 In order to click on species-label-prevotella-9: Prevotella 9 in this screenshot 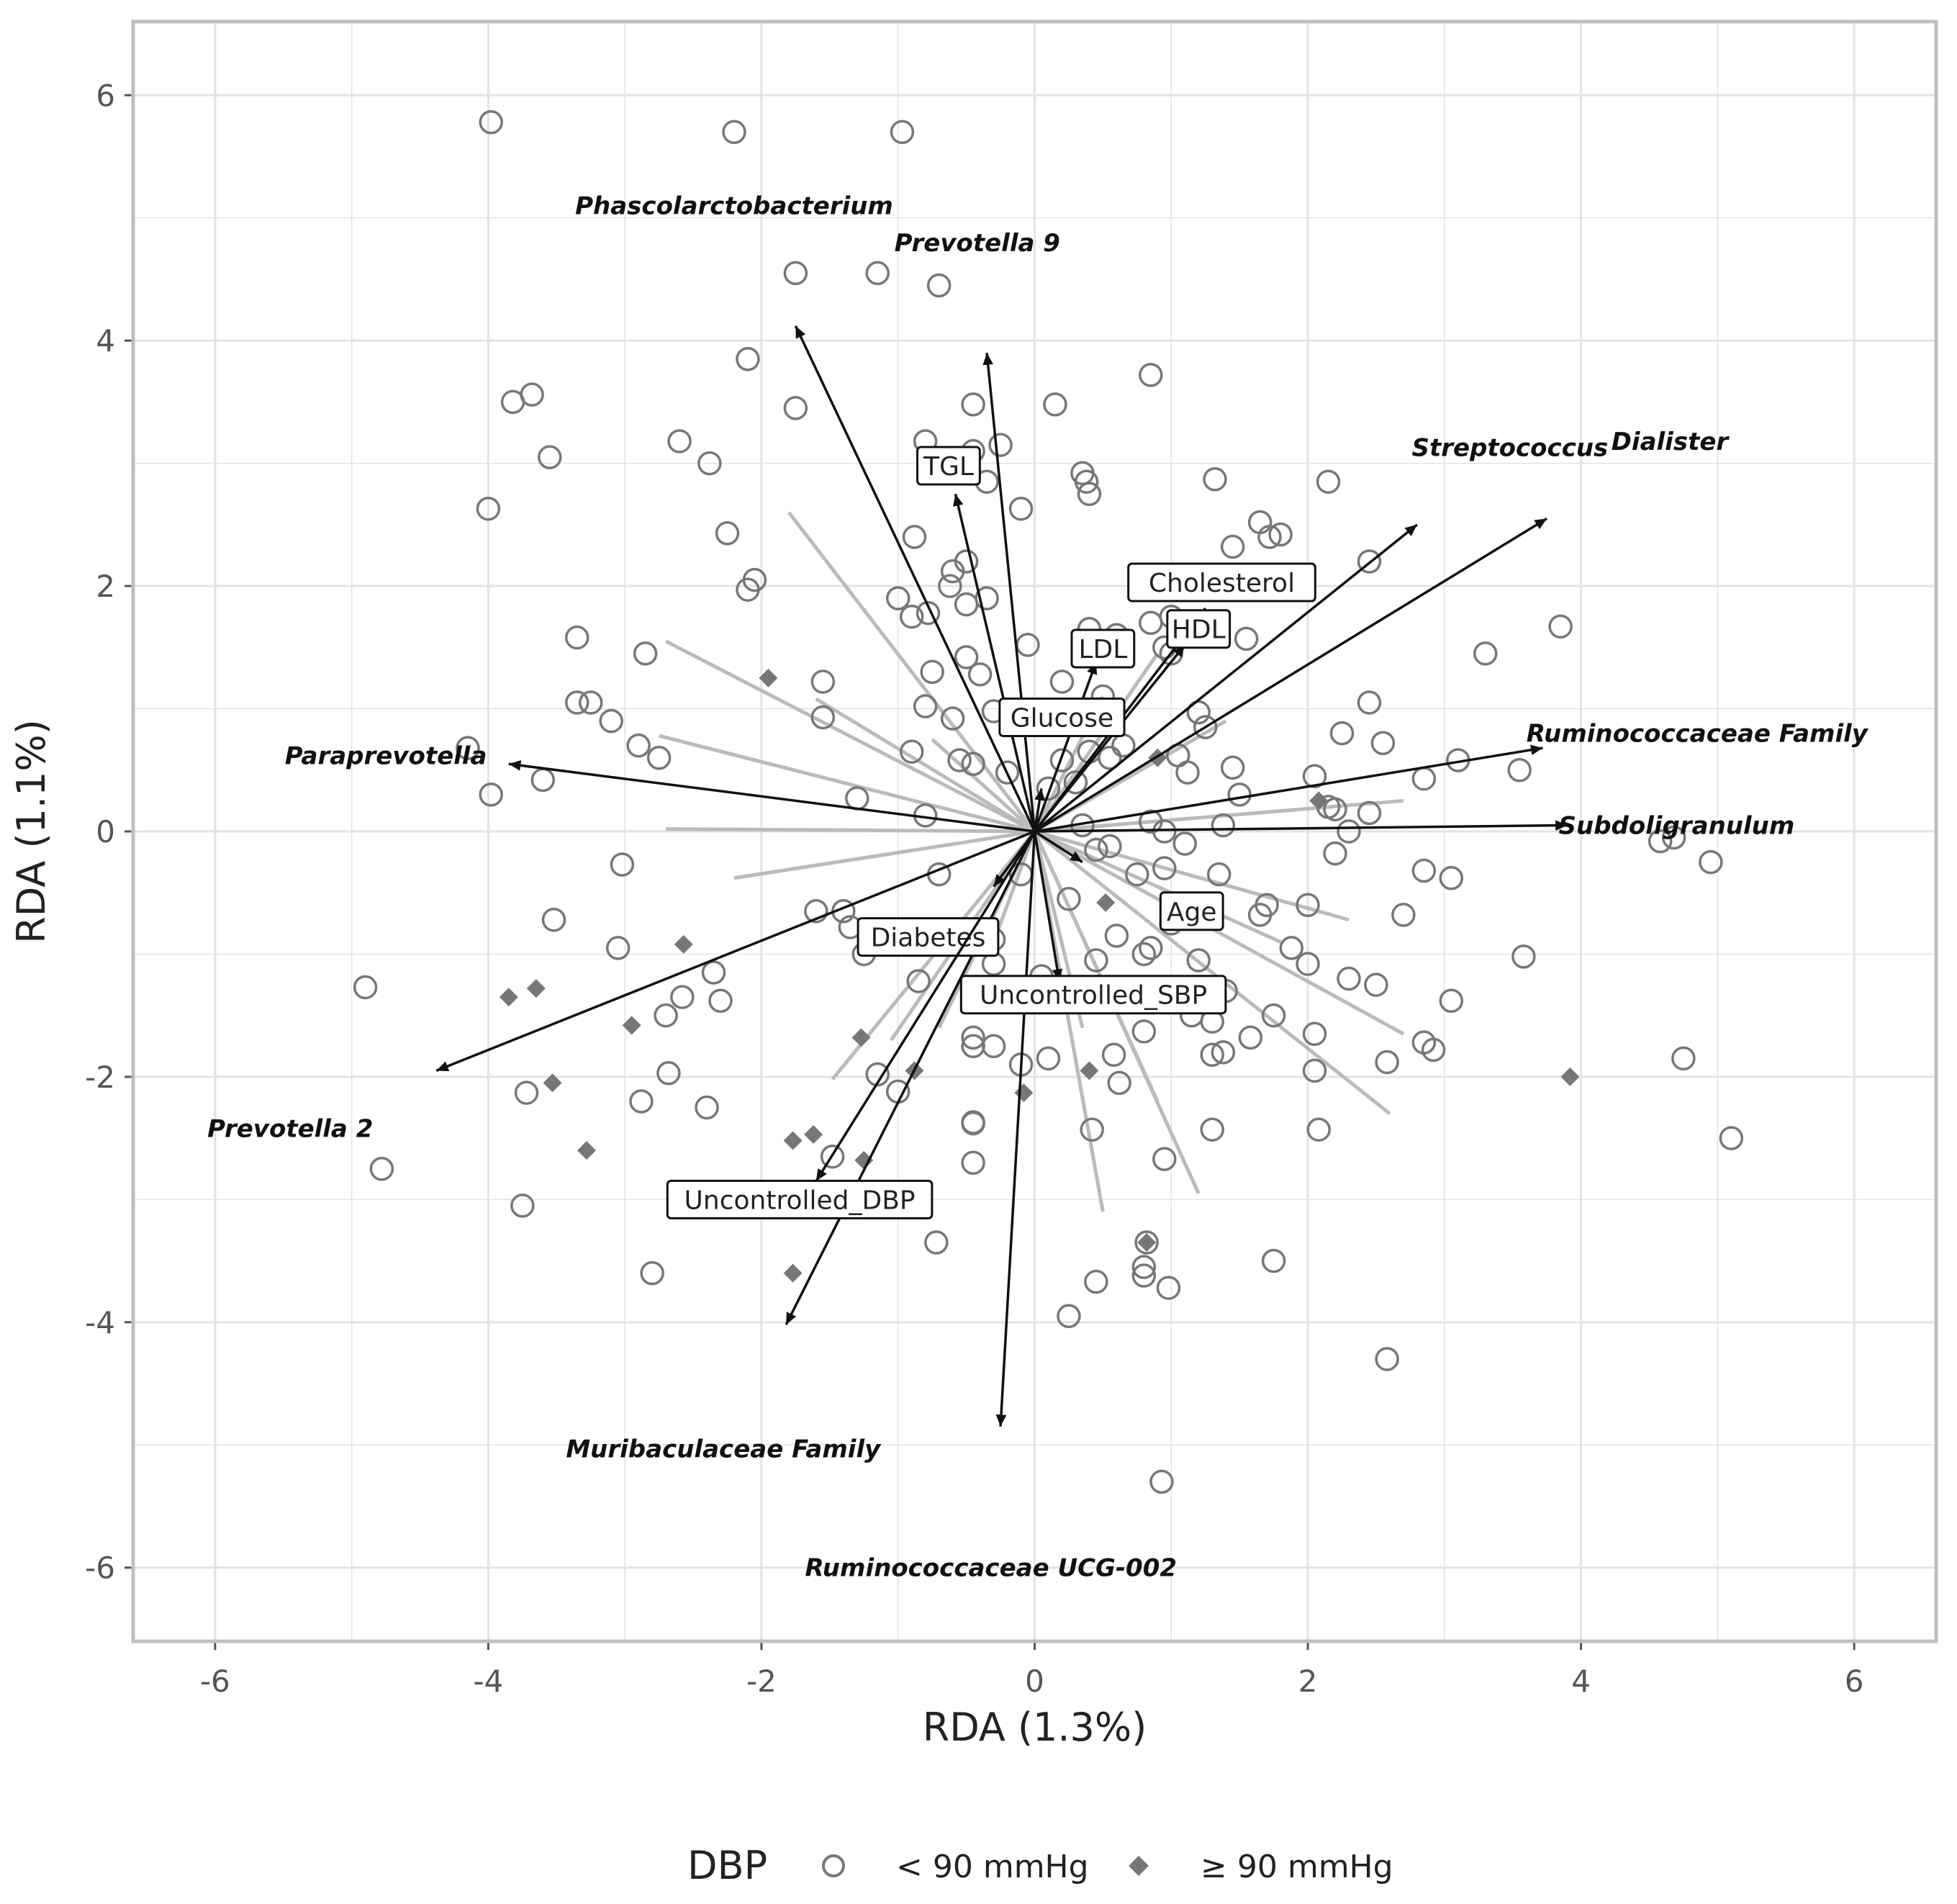, I will do `click(977, 243)`.